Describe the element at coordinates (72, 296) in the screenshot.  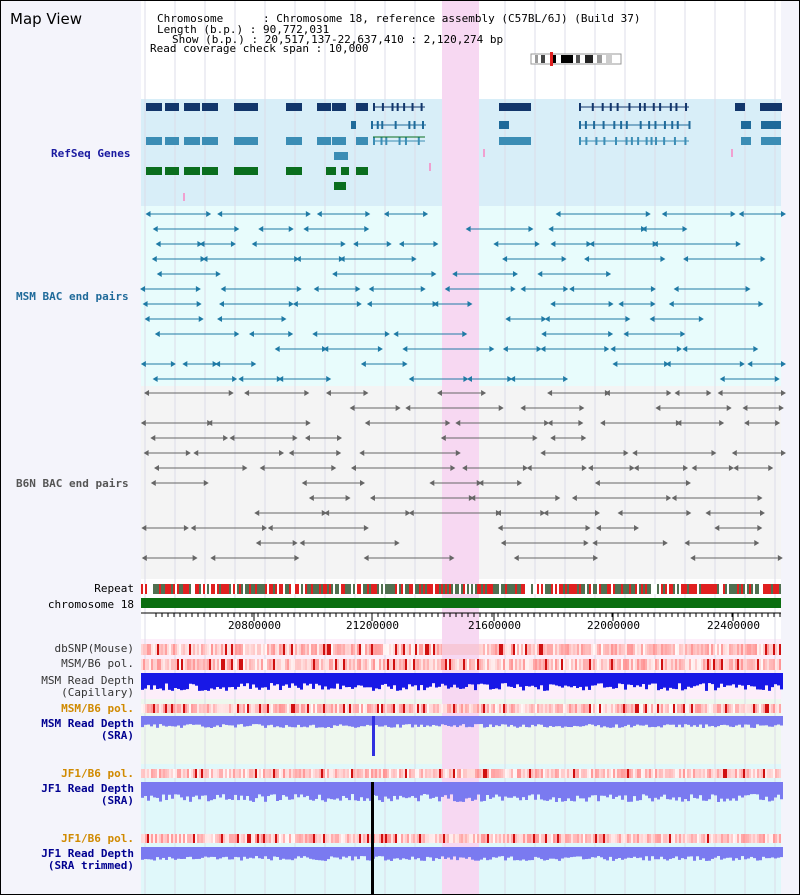
I see `track-label-msm-bac: MSM BAC end pairs` at that location.